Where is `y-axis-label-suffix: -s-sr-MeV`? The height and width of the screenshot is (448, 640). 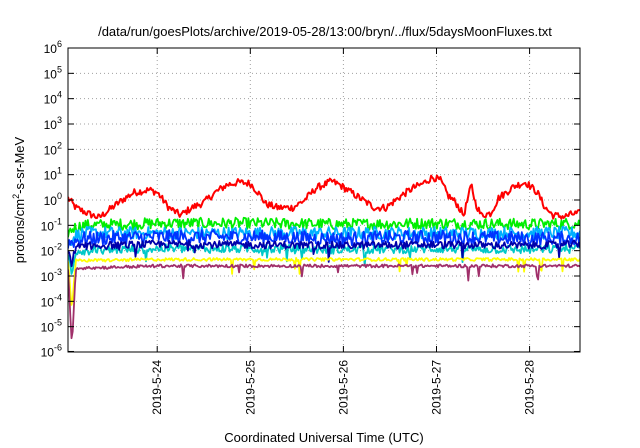
y-axis-label-suffix: -s-sr-MeV is located at coordinates (19, 164).